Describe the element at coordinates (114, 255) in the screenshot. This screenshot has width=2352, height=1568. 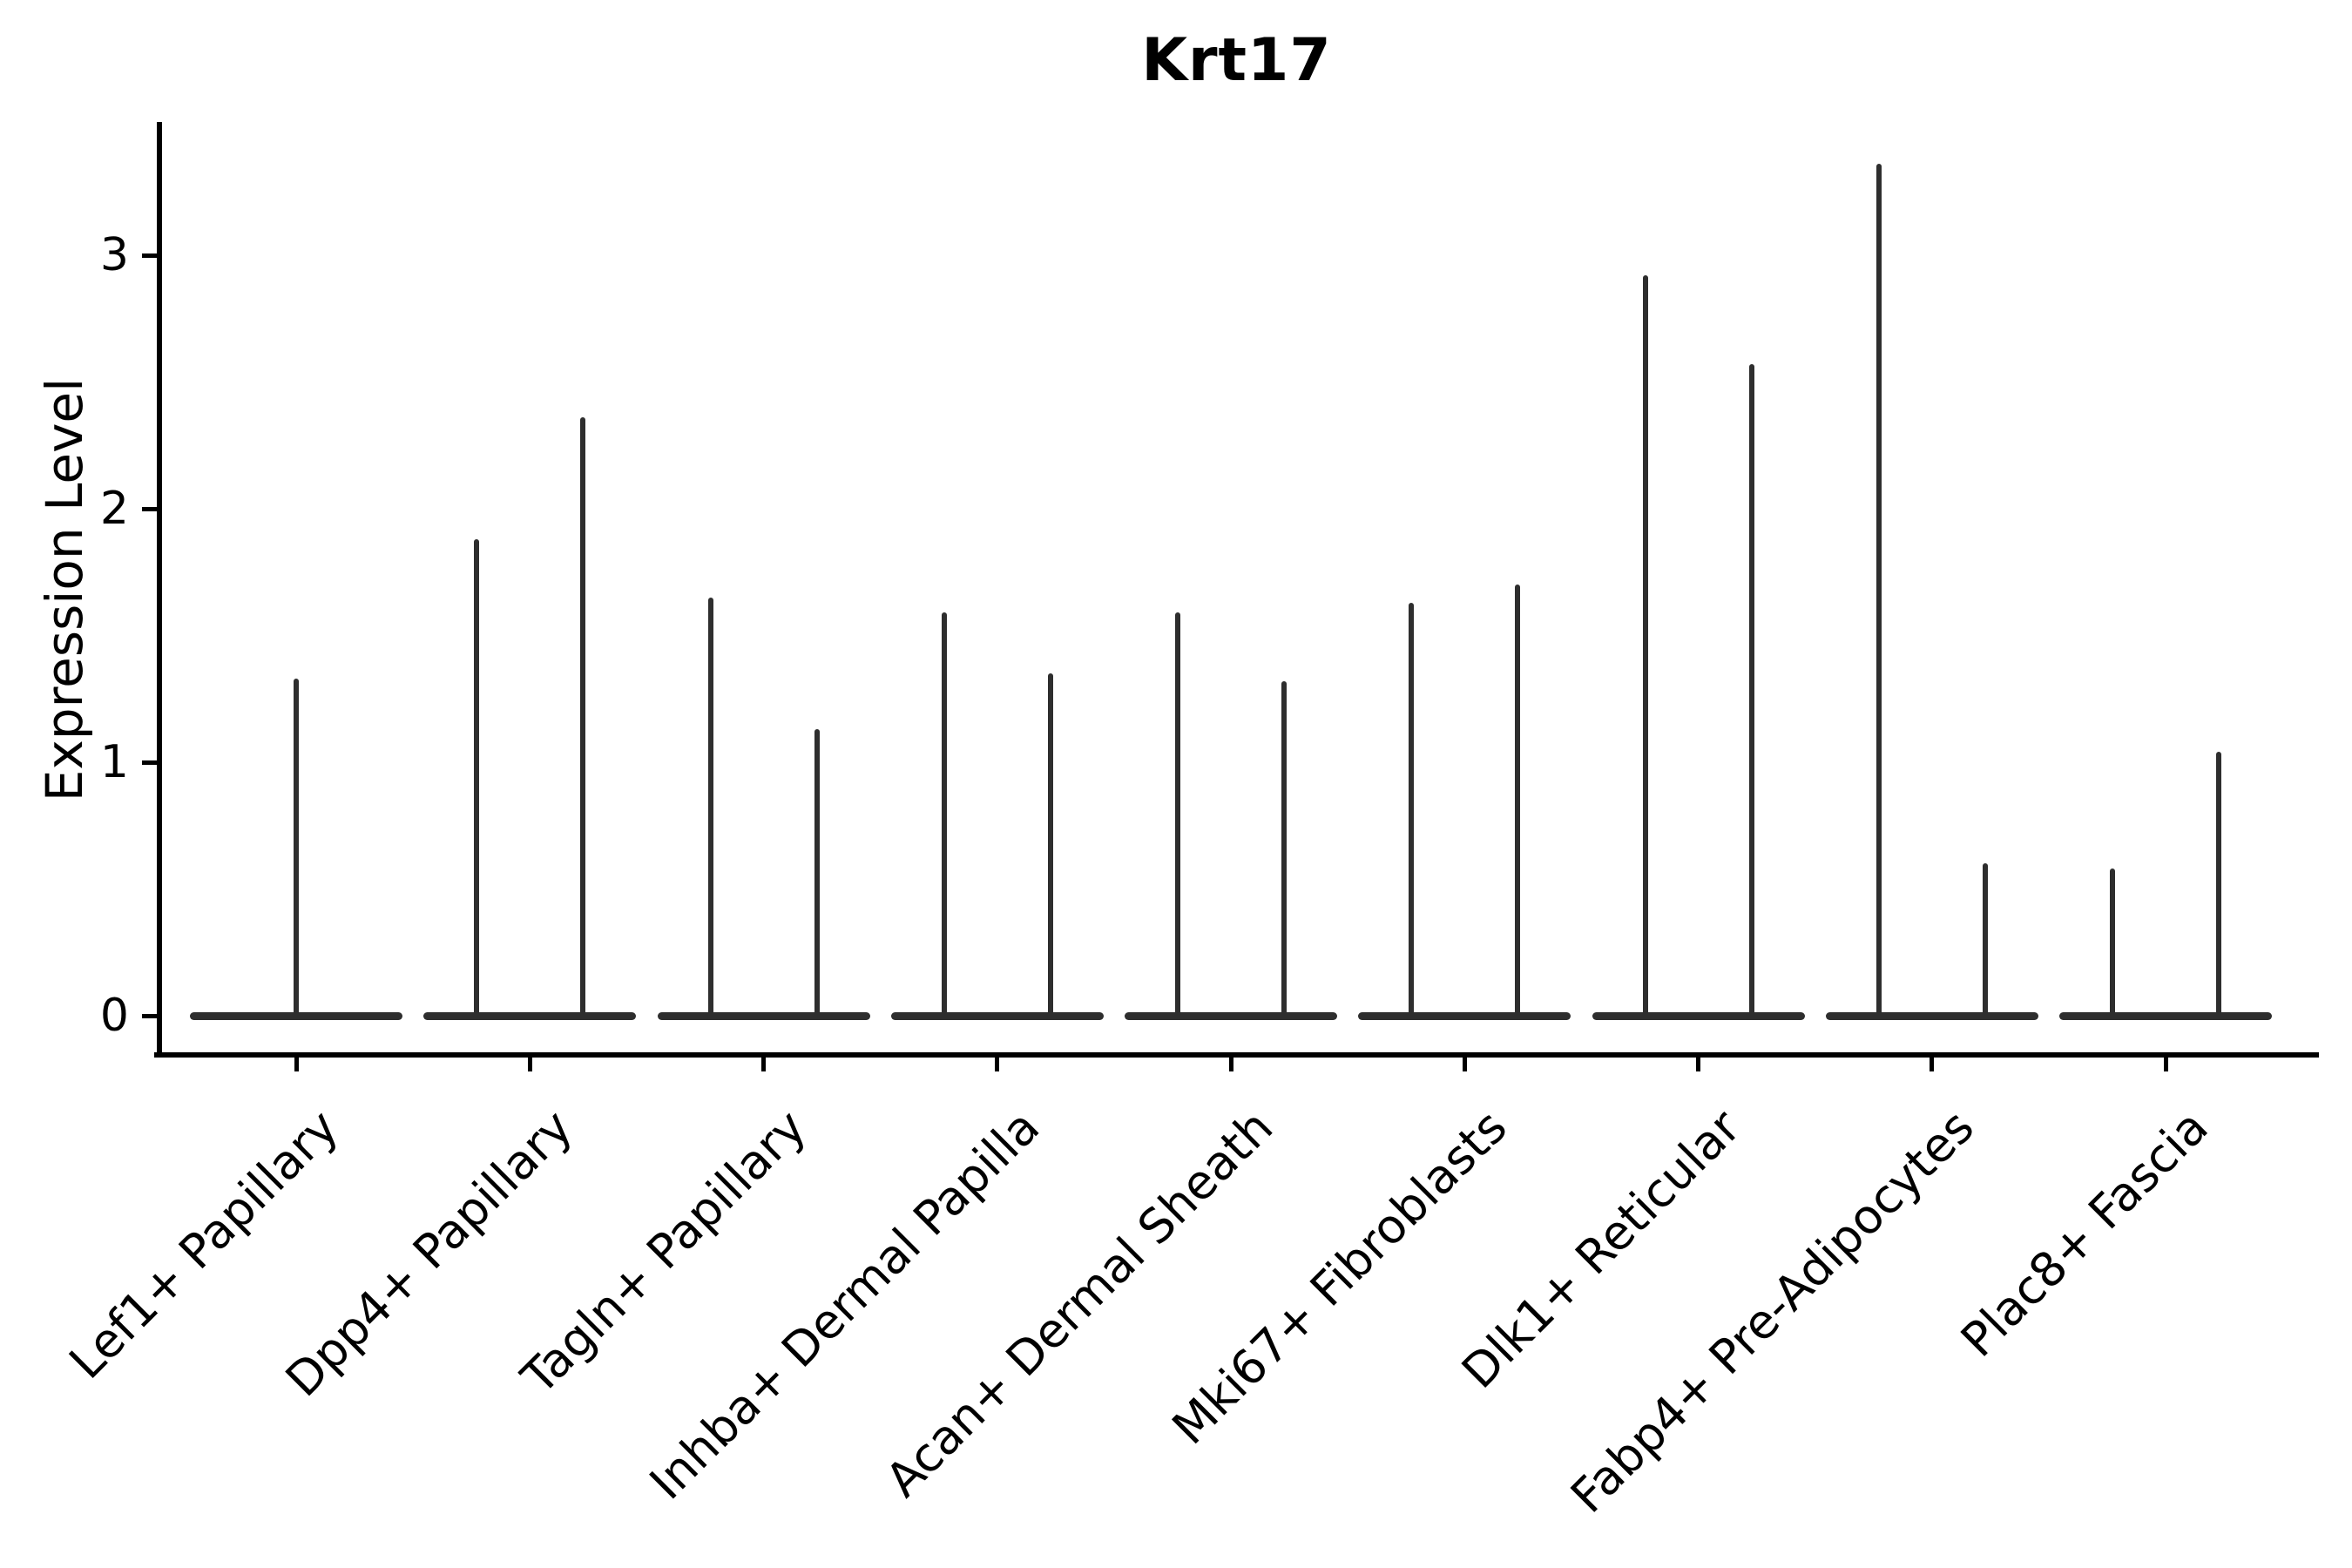
I see `y-tick-label: 3` at that location.